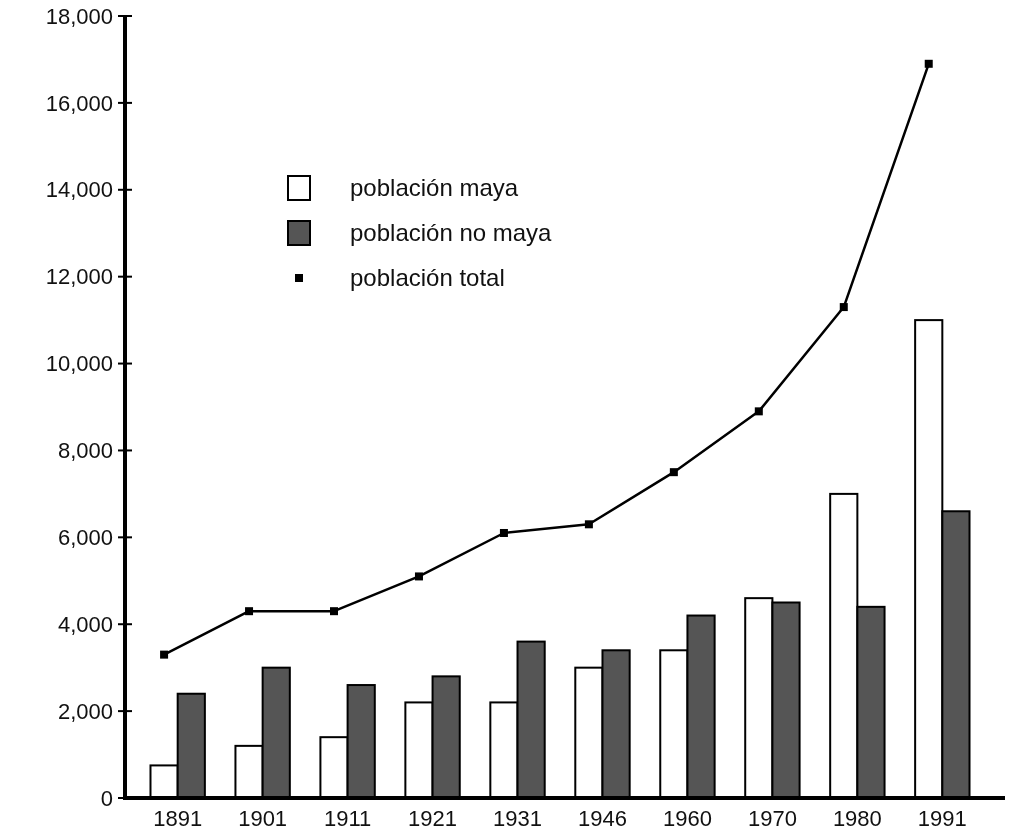 The width and height of the screenshot is (1019, 837). Describe the element at coordinates (85, 451) in the screenshot. I see `y-tick-label: 8,000` at that location.